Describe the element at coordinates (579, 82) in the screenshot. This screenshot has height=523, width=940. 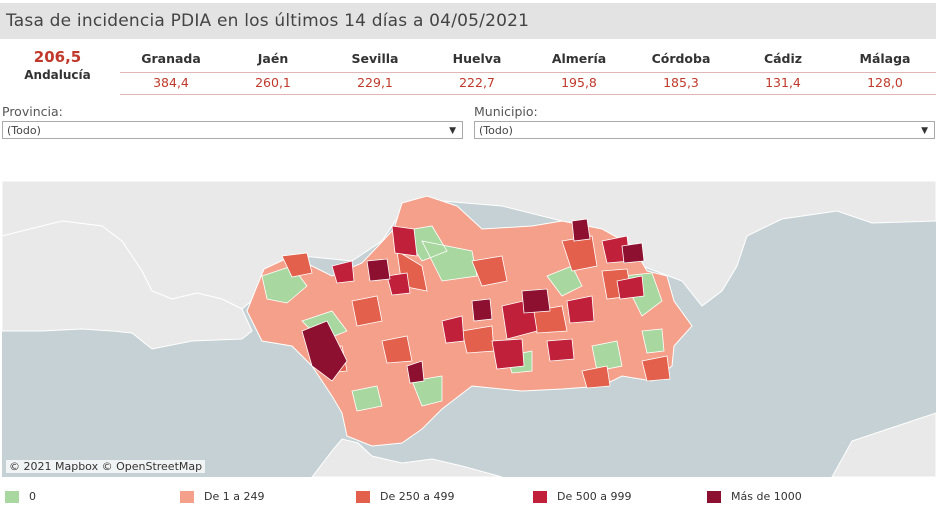
I see `province-rate: 195,8` at that location.